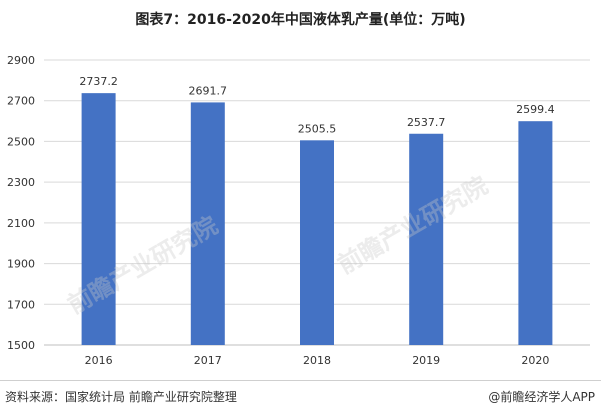  What do you see at coordinates (300, 20) in the screenshot?
I see `chart-title: 图表7：2016-2020年中国液体乳产量(单位：万吨)` at bounding box center [300, 20].